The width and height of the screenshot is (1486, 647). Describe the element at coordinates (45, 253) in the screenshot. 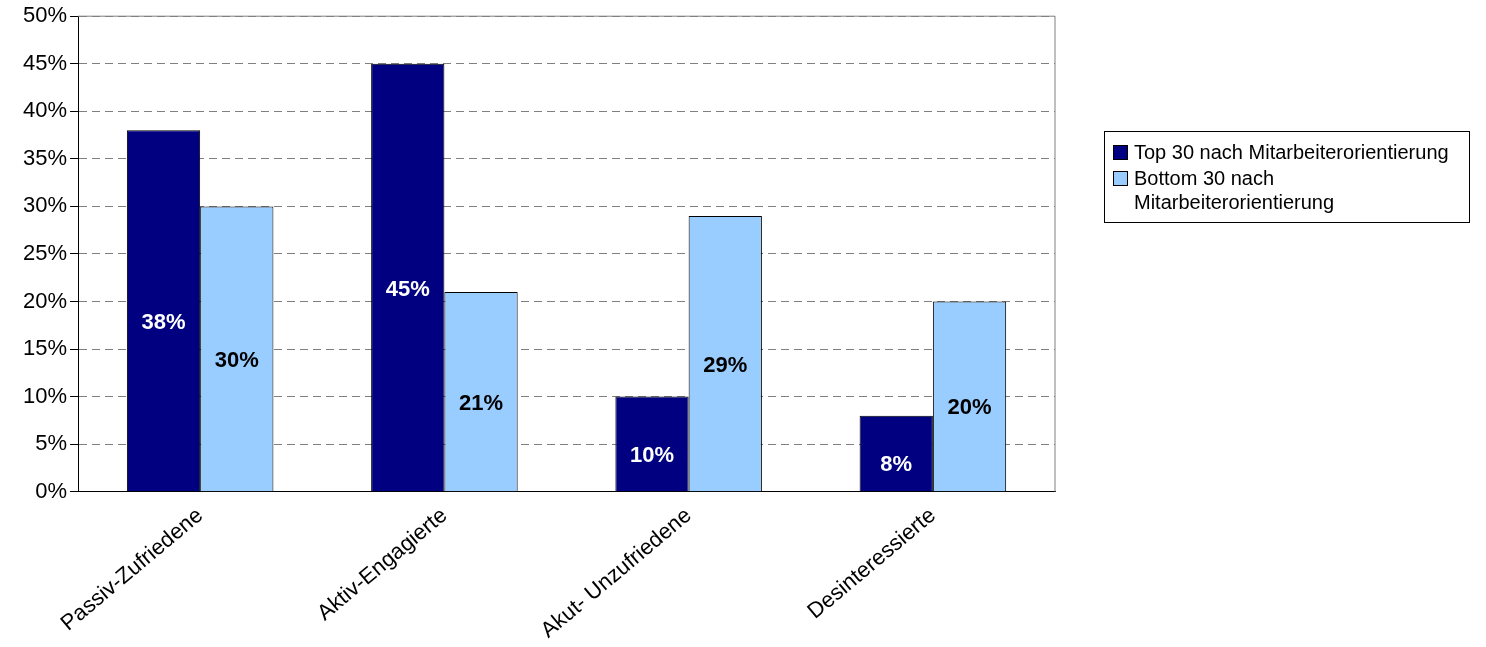

I see `y-tick-label: 25%` at that location.